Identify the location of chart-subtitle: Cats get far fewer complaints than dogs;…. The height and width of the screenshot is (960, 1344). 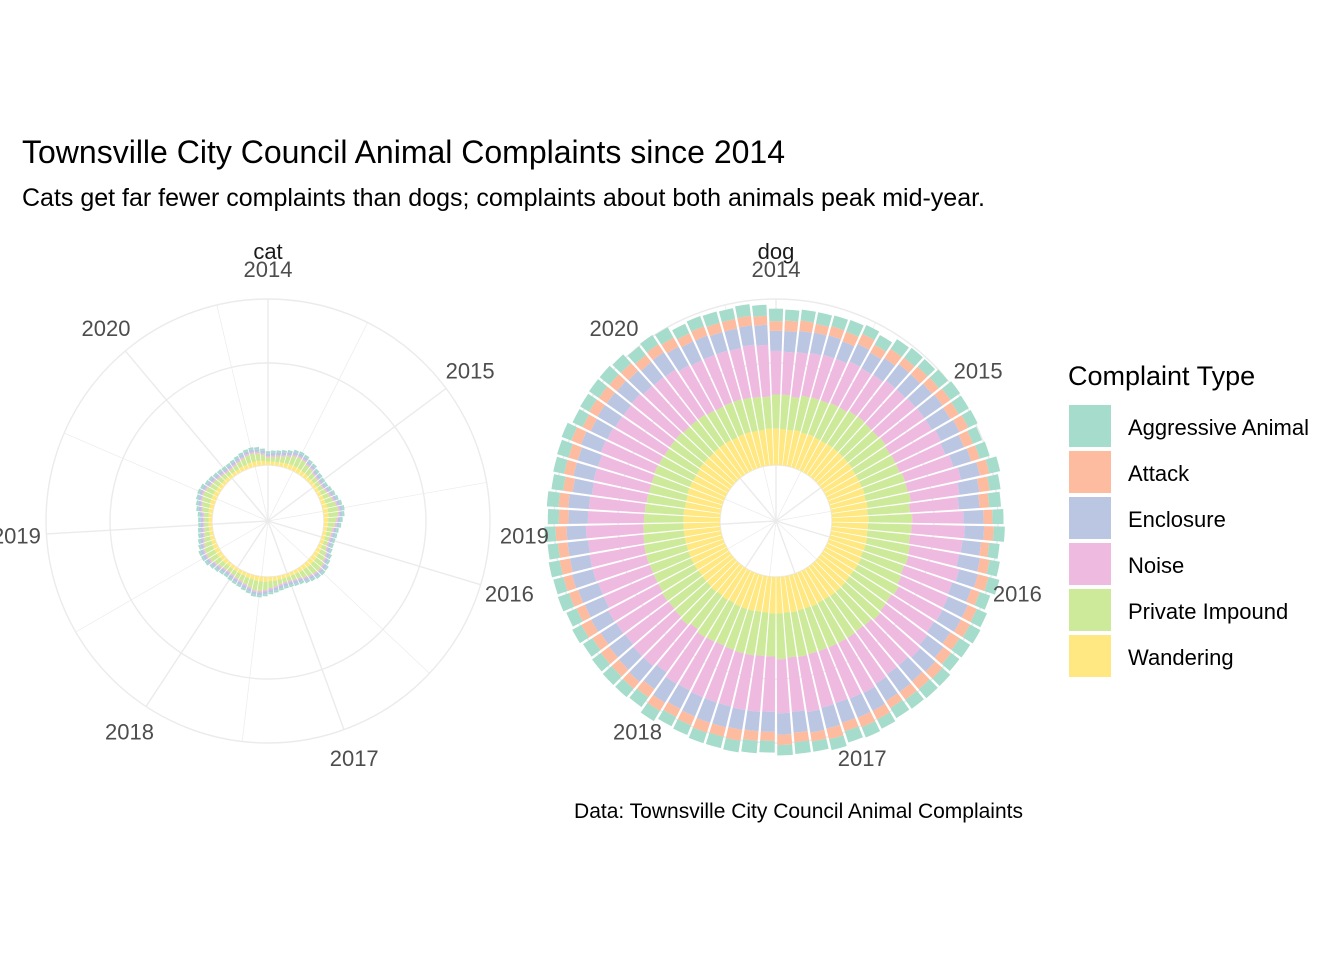
(503, 198).